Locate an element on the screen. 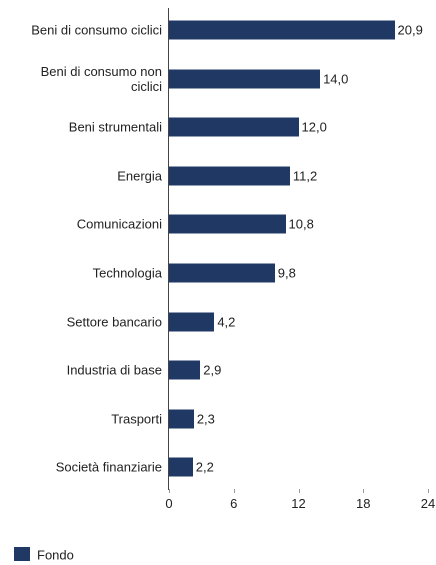 The width and height of the screenshot is (436, 565). y-tick-label: Comunicazioni is located at coordinates (119, 224).